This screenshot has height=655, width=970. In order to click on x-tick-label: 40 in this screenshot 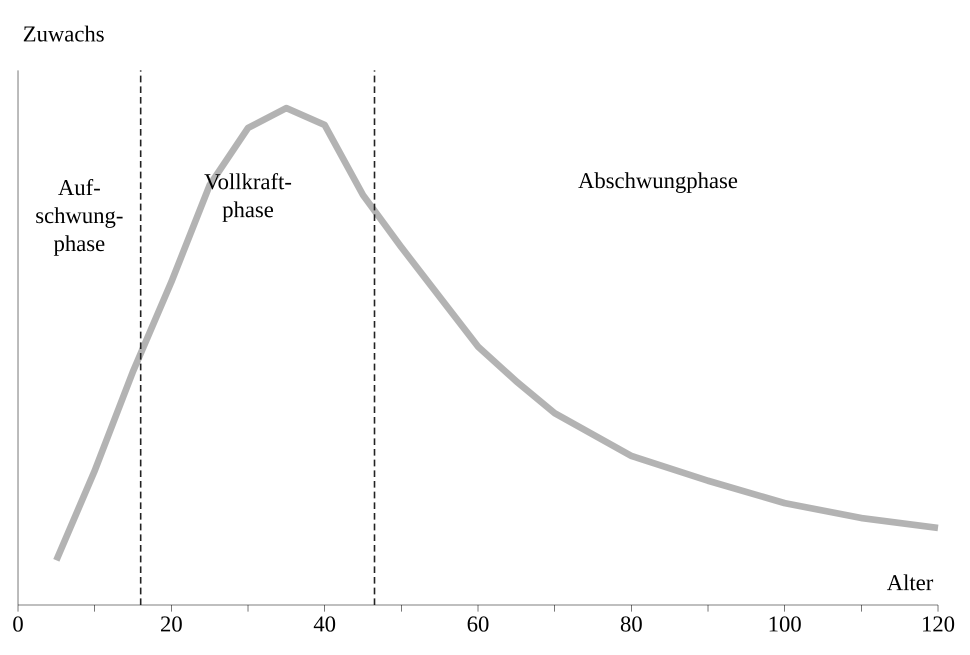, I will do `click(325, 624)`.